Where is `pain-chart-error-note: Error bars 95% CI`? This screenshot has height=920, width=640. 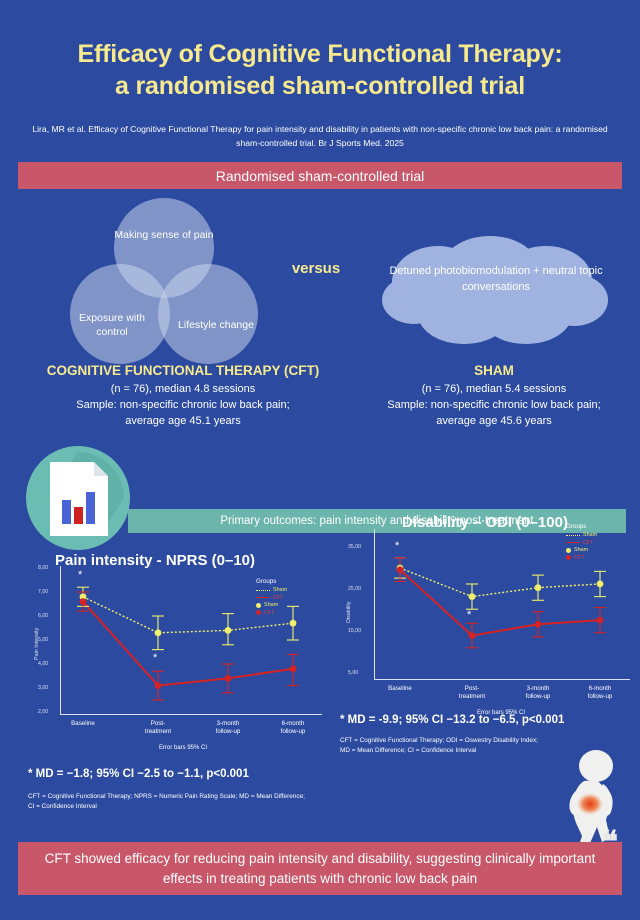
pain-chart-error-note: Error bars 95% CI is located at coordinates (182, 748).